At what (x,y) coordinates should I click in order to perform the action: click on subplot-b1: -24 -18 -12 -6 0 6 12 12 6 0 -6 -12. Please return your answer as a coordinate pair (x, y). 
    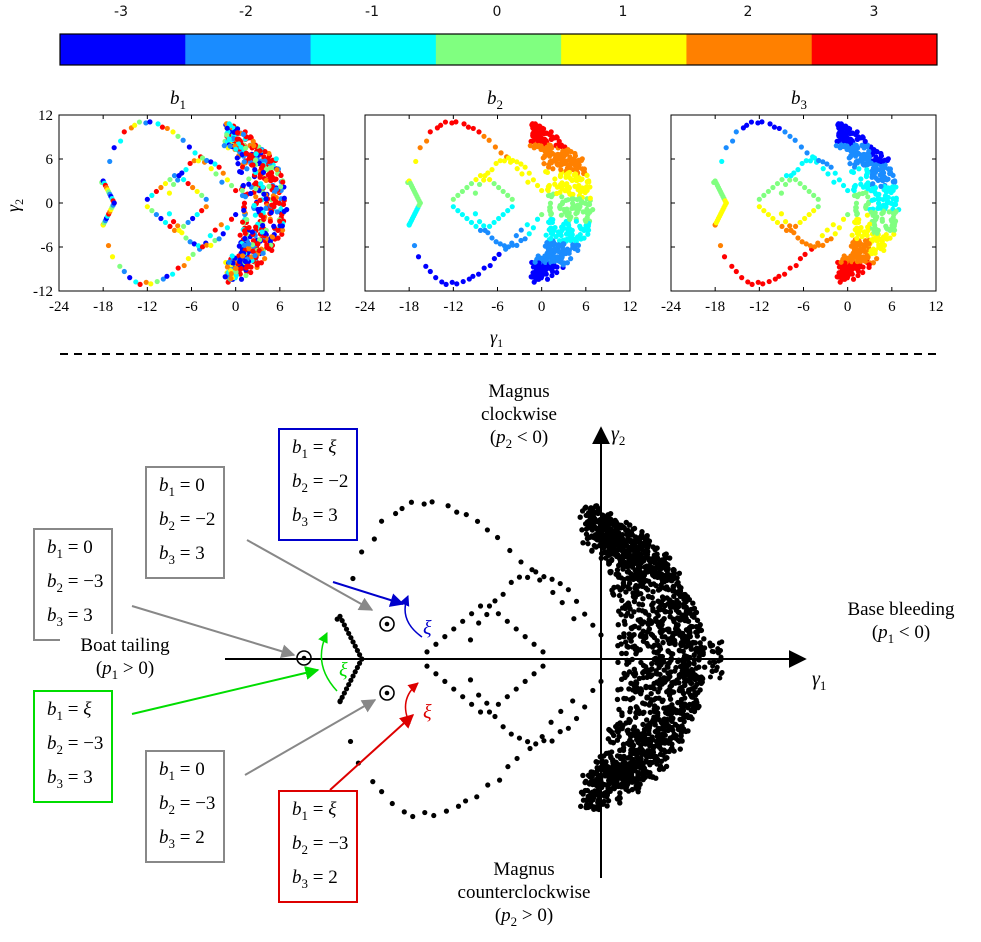
    Looking at the image, I should click on (182, 211).